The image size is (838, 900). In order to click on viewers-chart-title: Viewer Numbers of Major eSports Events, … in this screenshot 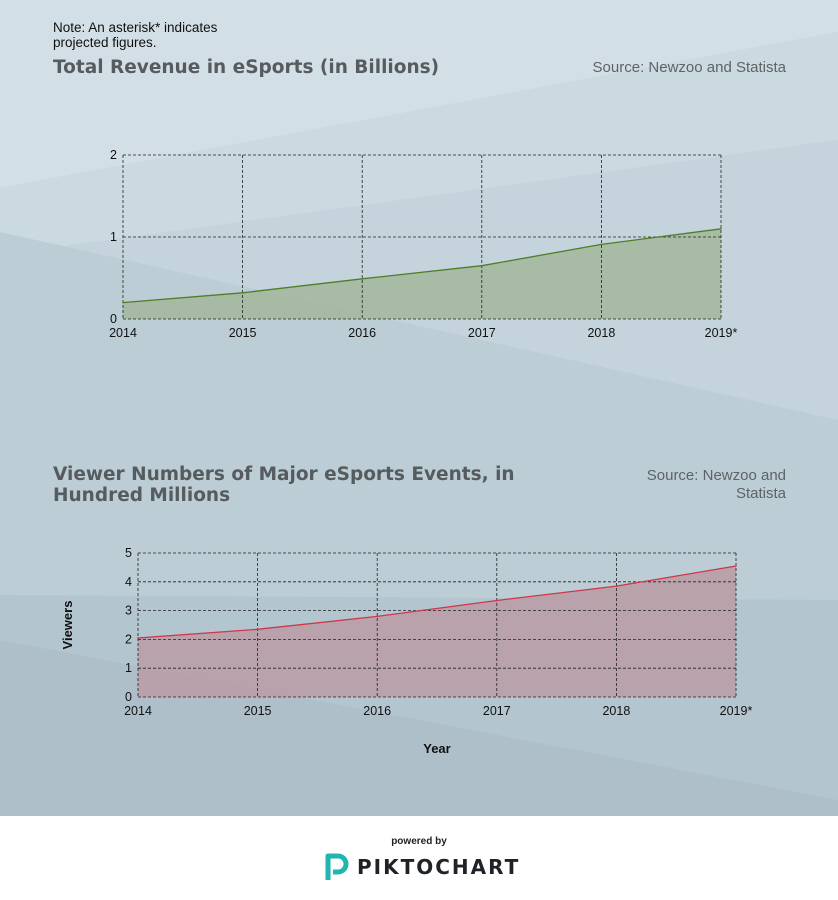, I will do `click(284, 485)`.